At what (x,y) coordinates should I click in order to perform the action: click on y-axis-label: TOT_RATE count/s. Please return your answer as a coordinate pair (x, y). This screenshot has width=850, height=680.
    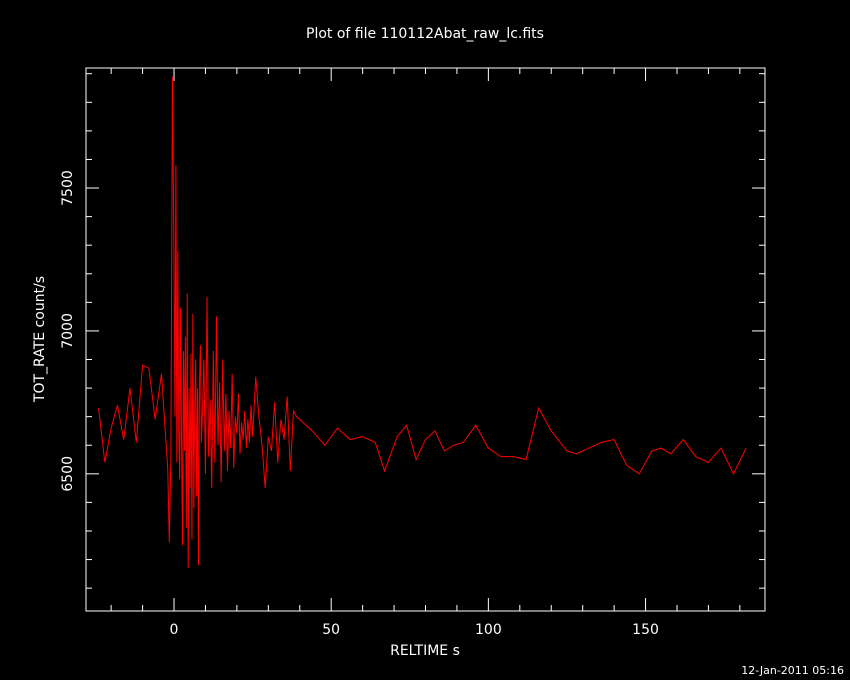
    Looking at the image, I should click on (40, 339).